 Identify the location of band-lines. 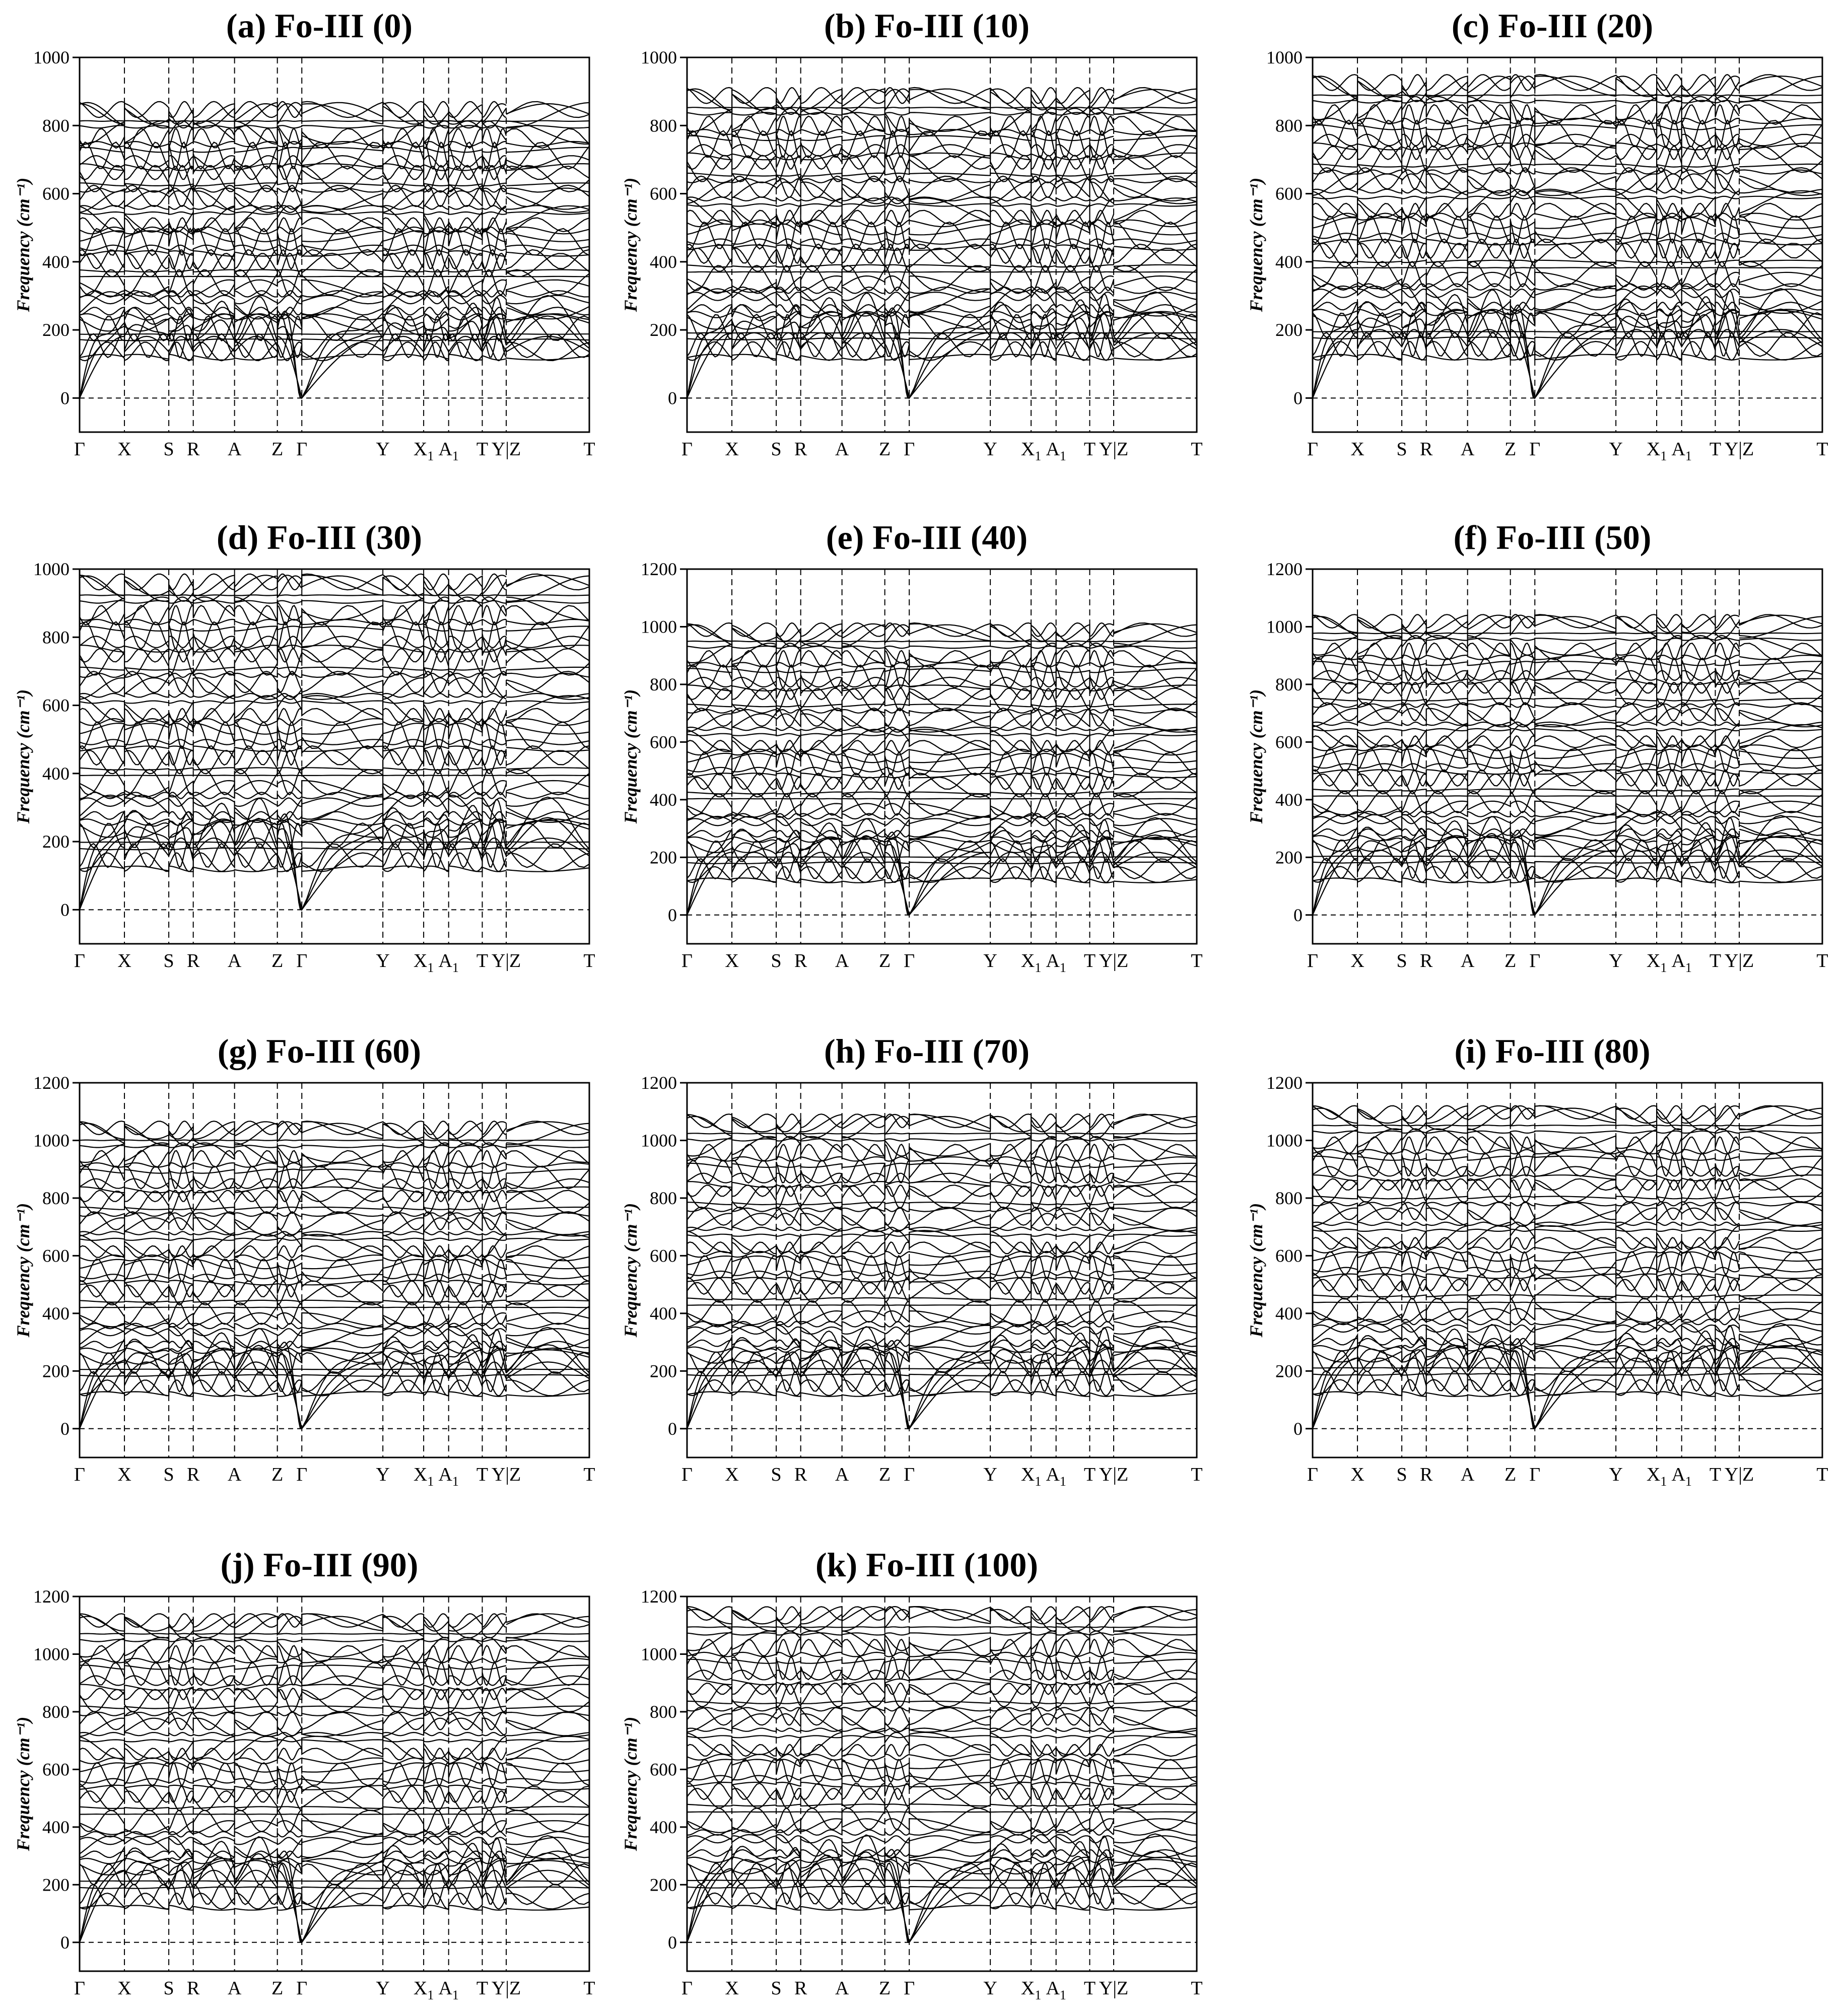
(941, 1775).